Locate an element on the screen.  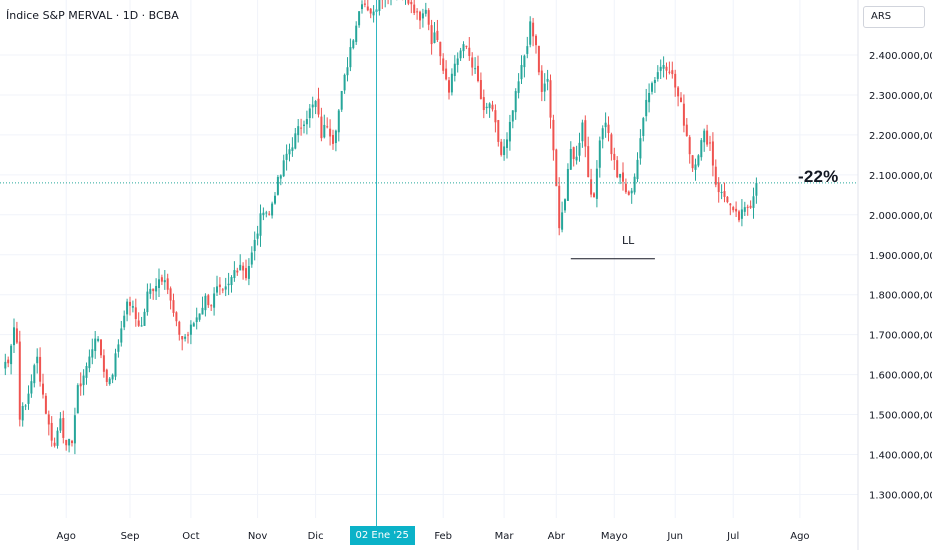
x-tick-label: Mar is located at coordinates (505, 536).